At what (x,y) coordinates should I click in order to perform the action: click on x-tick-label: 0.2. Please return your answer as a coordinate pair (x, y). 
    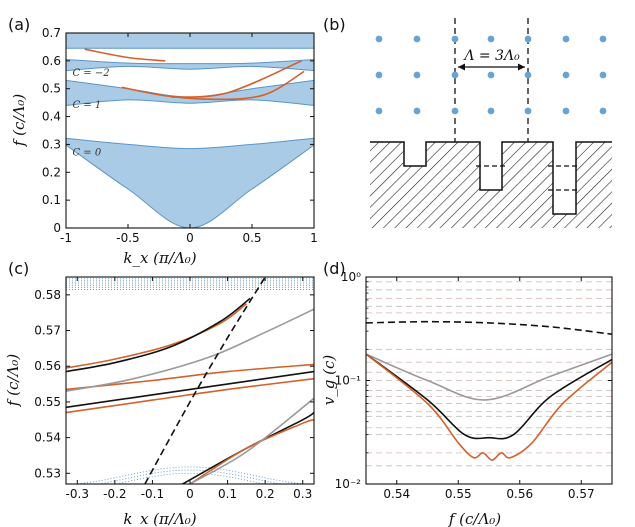
    Looking at the image, I should click on (265, 494).